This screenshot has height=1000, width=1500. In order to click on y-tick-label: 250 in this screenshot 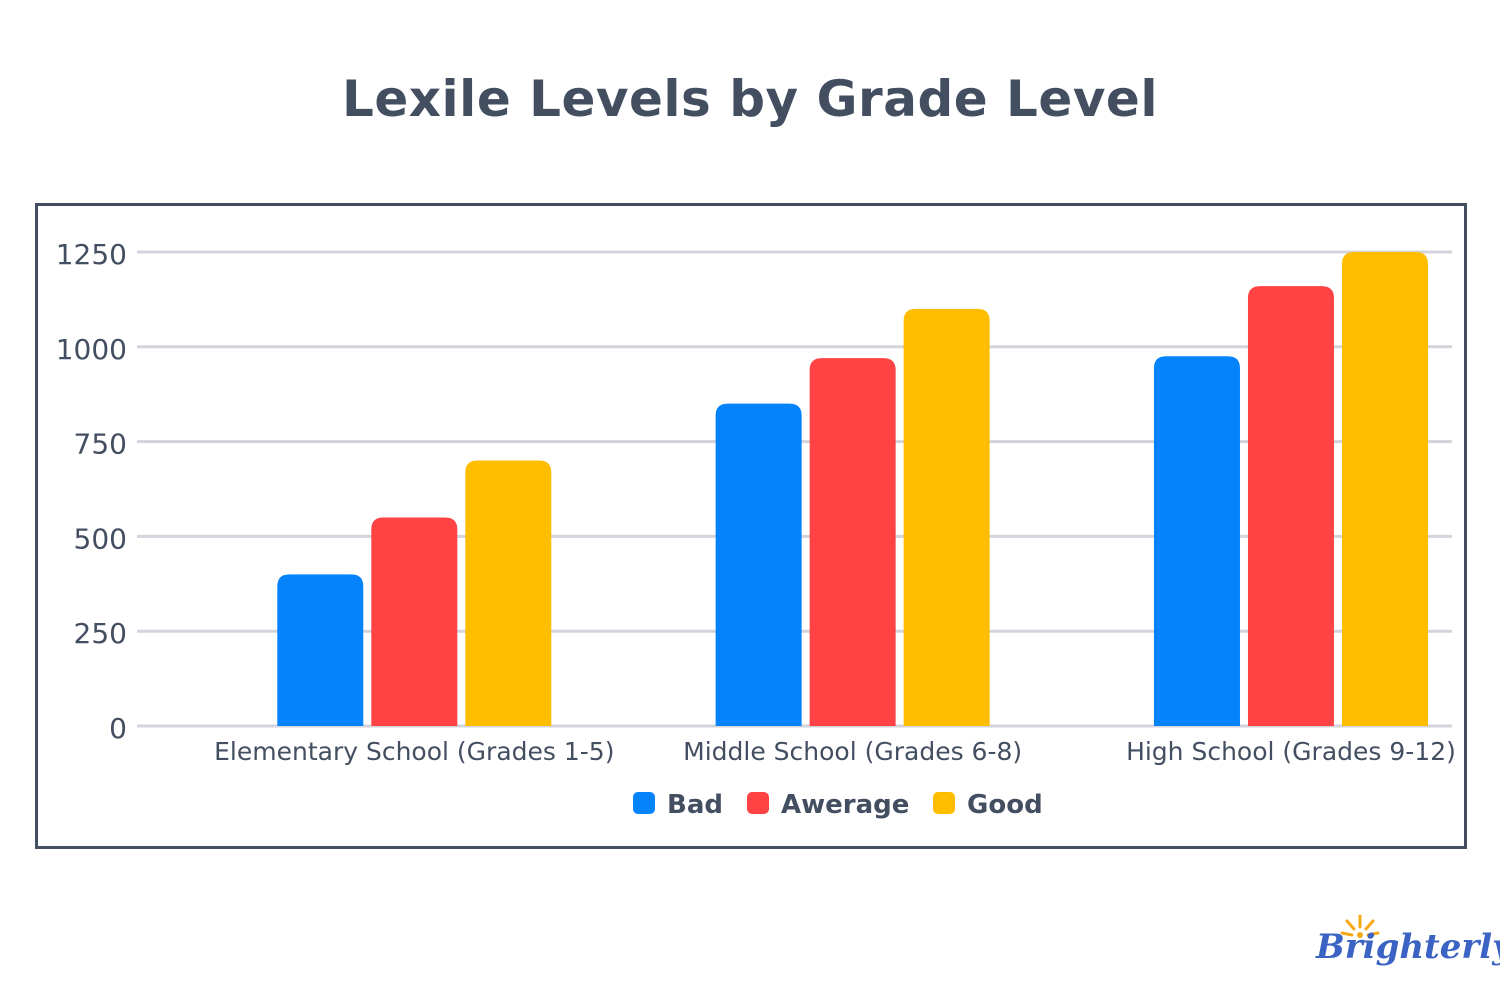, I will do `click(100, 633)`.